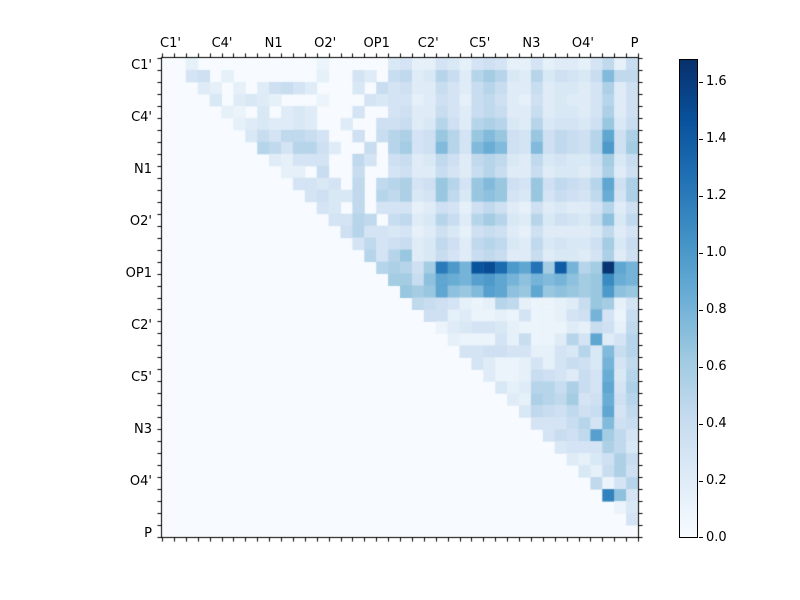 This screenshot has width=800, height=600. What do you see at coordinates (531, 43) in the screenshot?
I see `x-axis-label: N3` at bounding box center [531, 43].